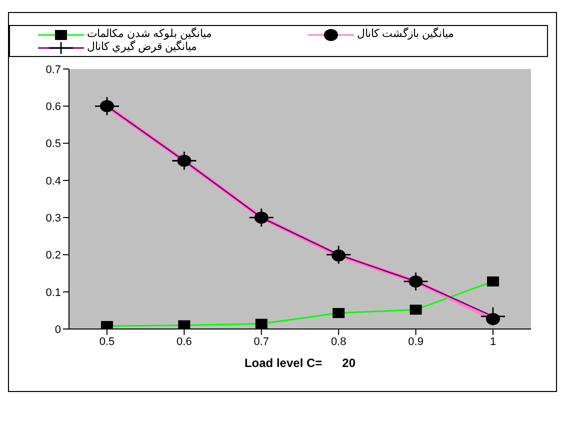 This screenshot has height=423, width=569. Describe the element at coordinates (493, 342) in the screenshot. I see `x-tick-label: 1` at that location.